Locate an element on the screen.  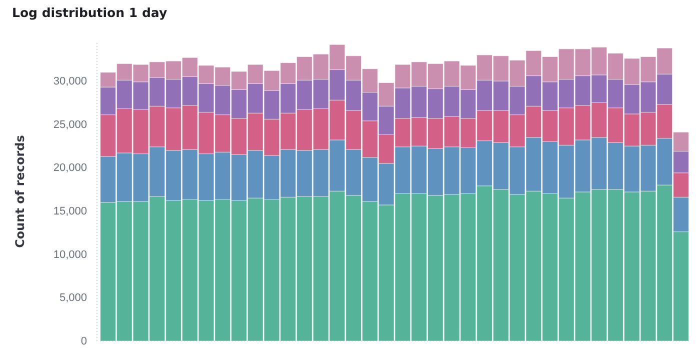
y-tick-label: 10,000 is located at coordinates (70, 254).